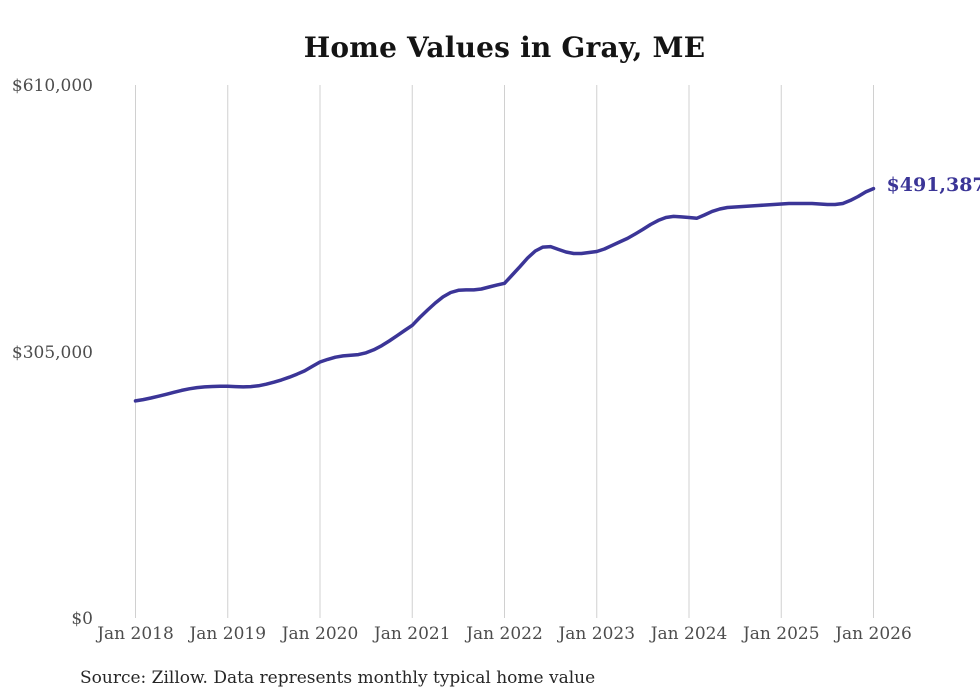  Describe the element at coordinates (228, 634) in the screenshot. I see `x-axis-tick-jan-2019: Jan 2019` at that location.